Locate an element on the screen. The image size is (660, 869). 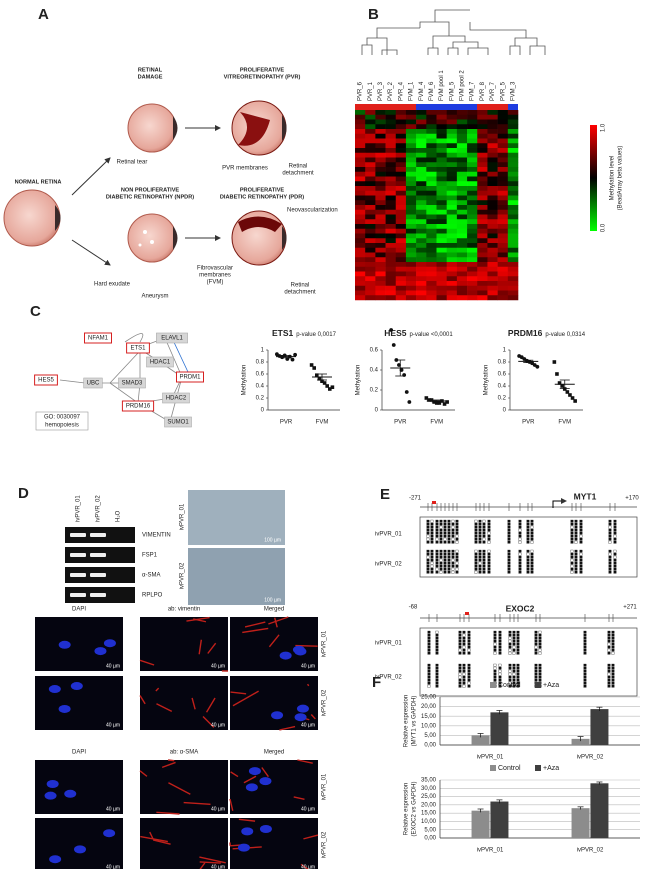
gene-label: VIMENTIN is located at coordinates (156, 536).